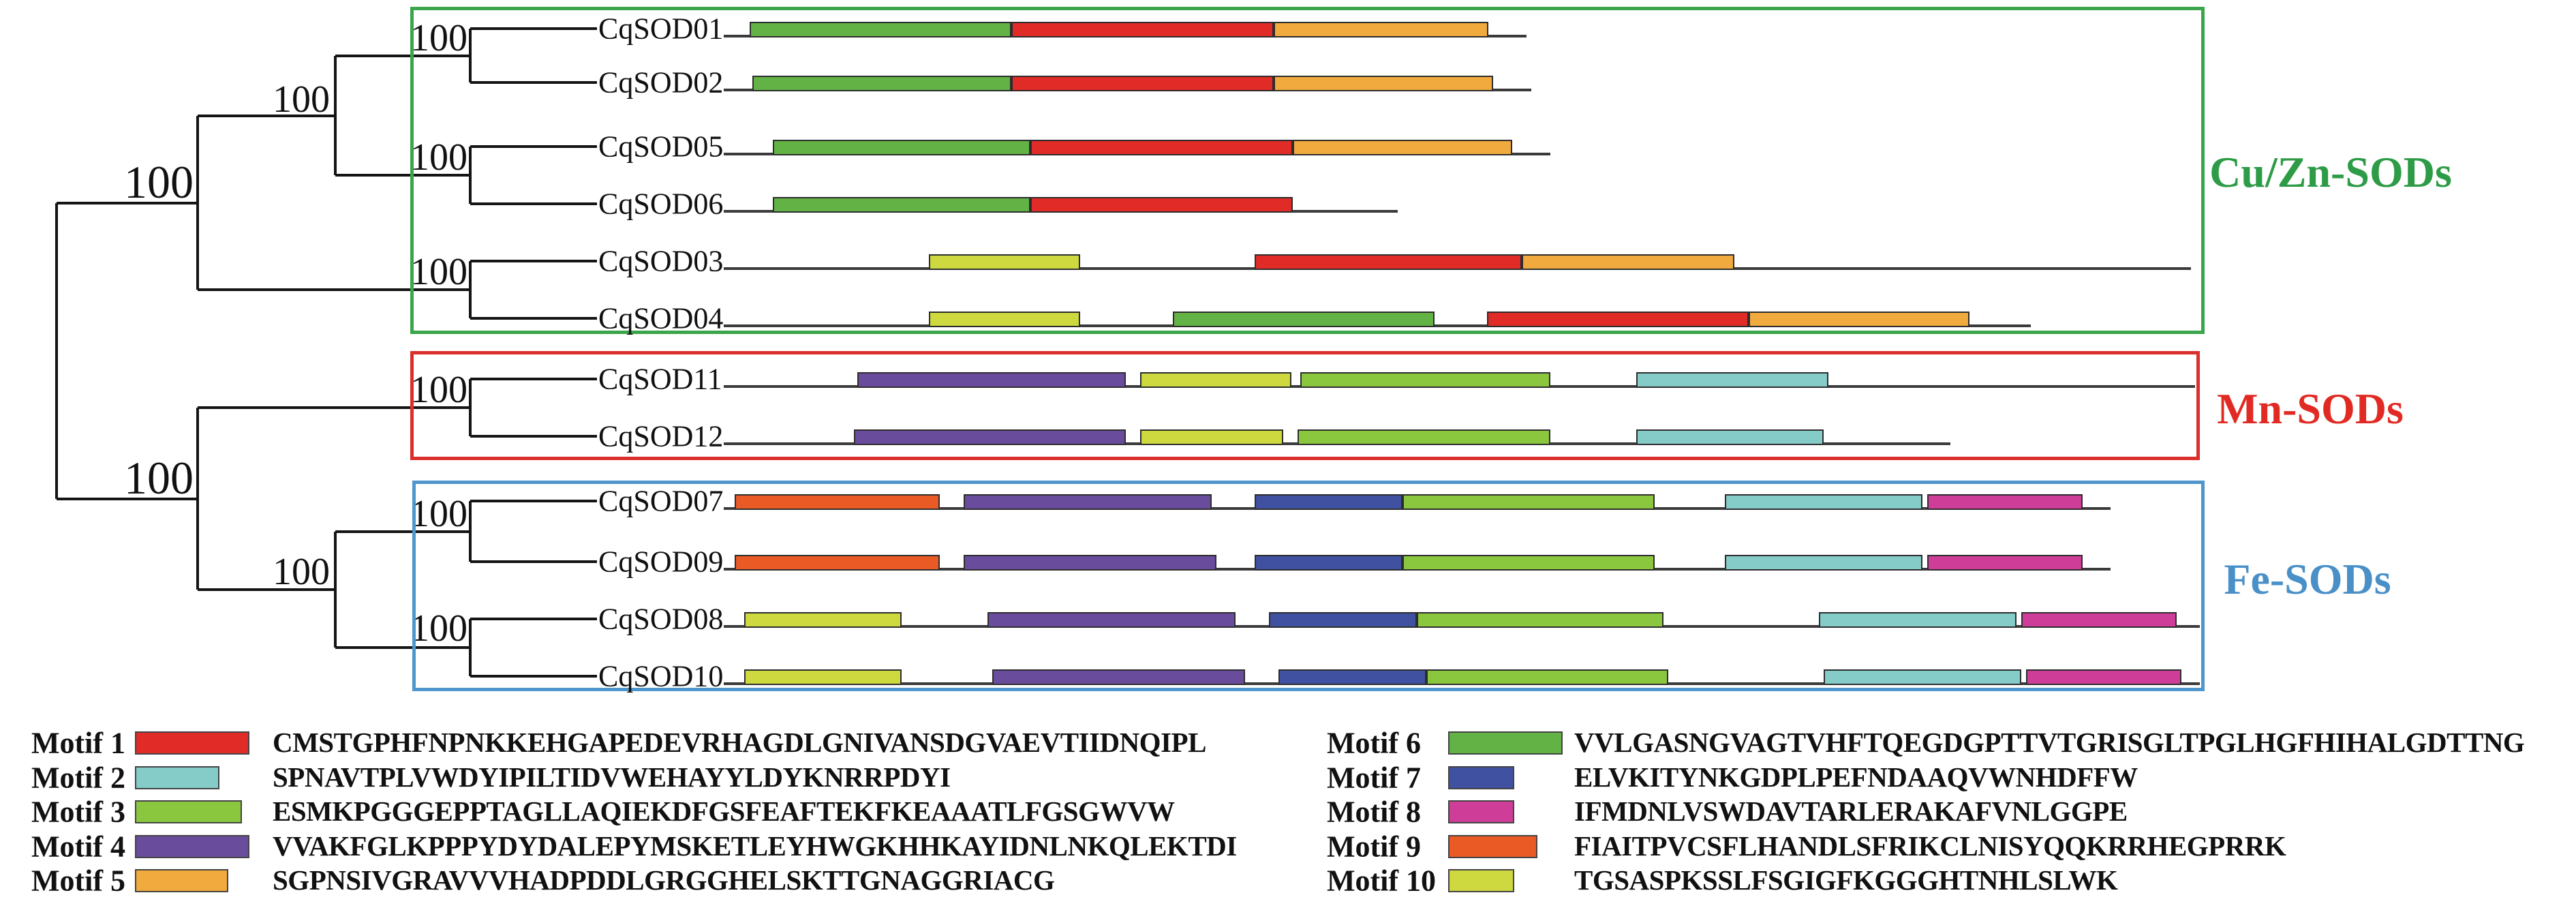 This screenshot has height=910, width=2576. I want to click on legend-motif-label-1: Motif 1, so click(78, 743).